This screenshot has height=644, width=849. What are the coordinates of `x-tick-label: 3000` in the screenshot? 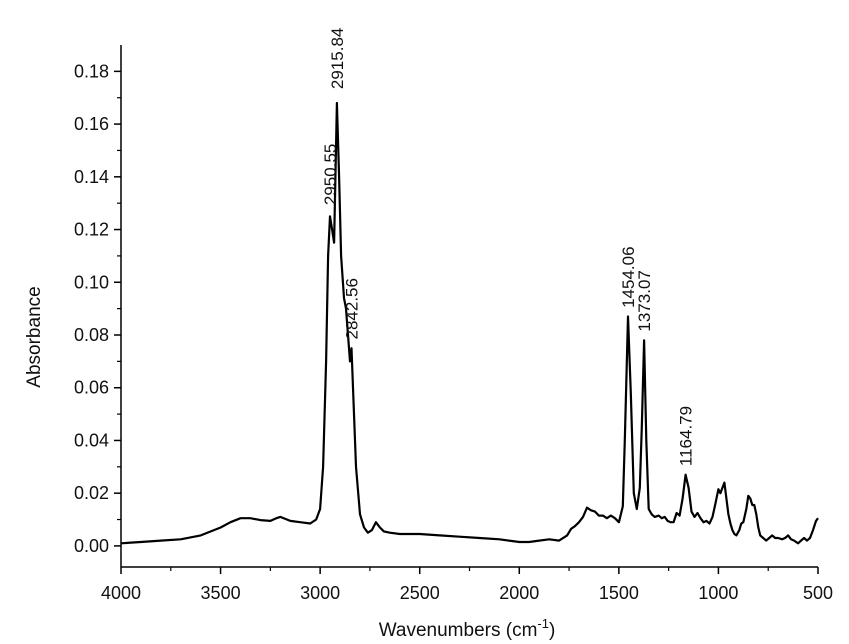 It's located at (320, 593).